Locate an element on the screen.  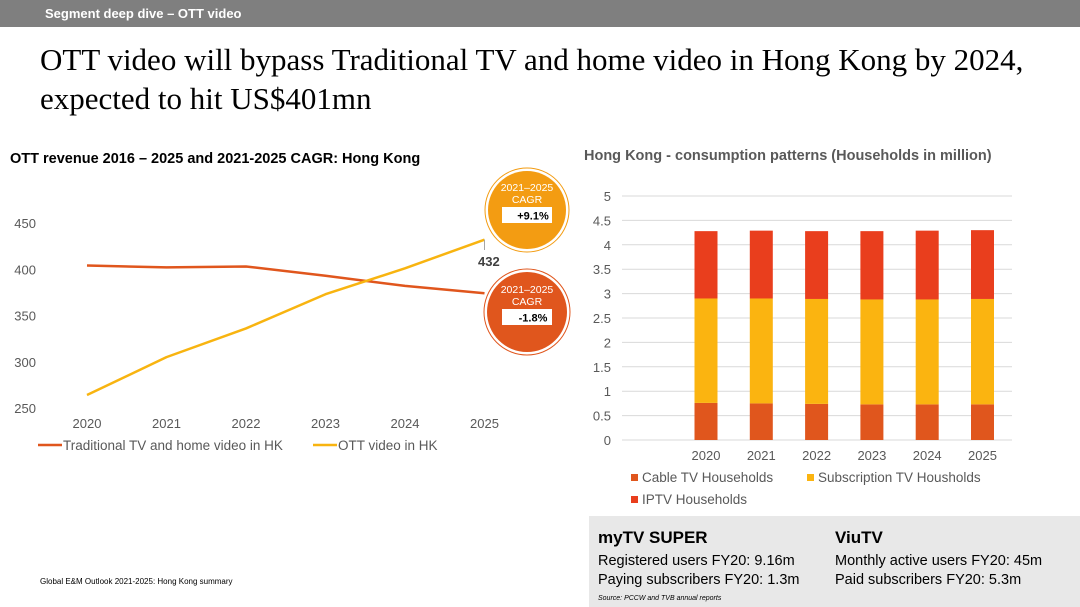
bar-x-tick-label: 2025 is located at coordinates (982, 455).